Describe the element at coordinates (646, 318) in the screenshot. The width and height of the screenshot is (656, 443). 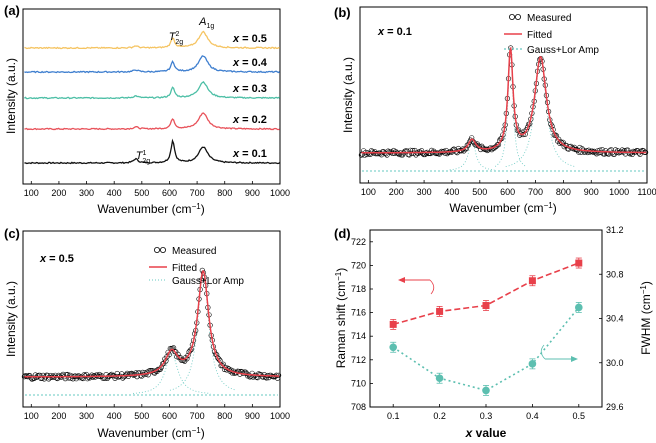
I see `panel-d-y2-axis-label: FWHM (cm−1)` at that location.